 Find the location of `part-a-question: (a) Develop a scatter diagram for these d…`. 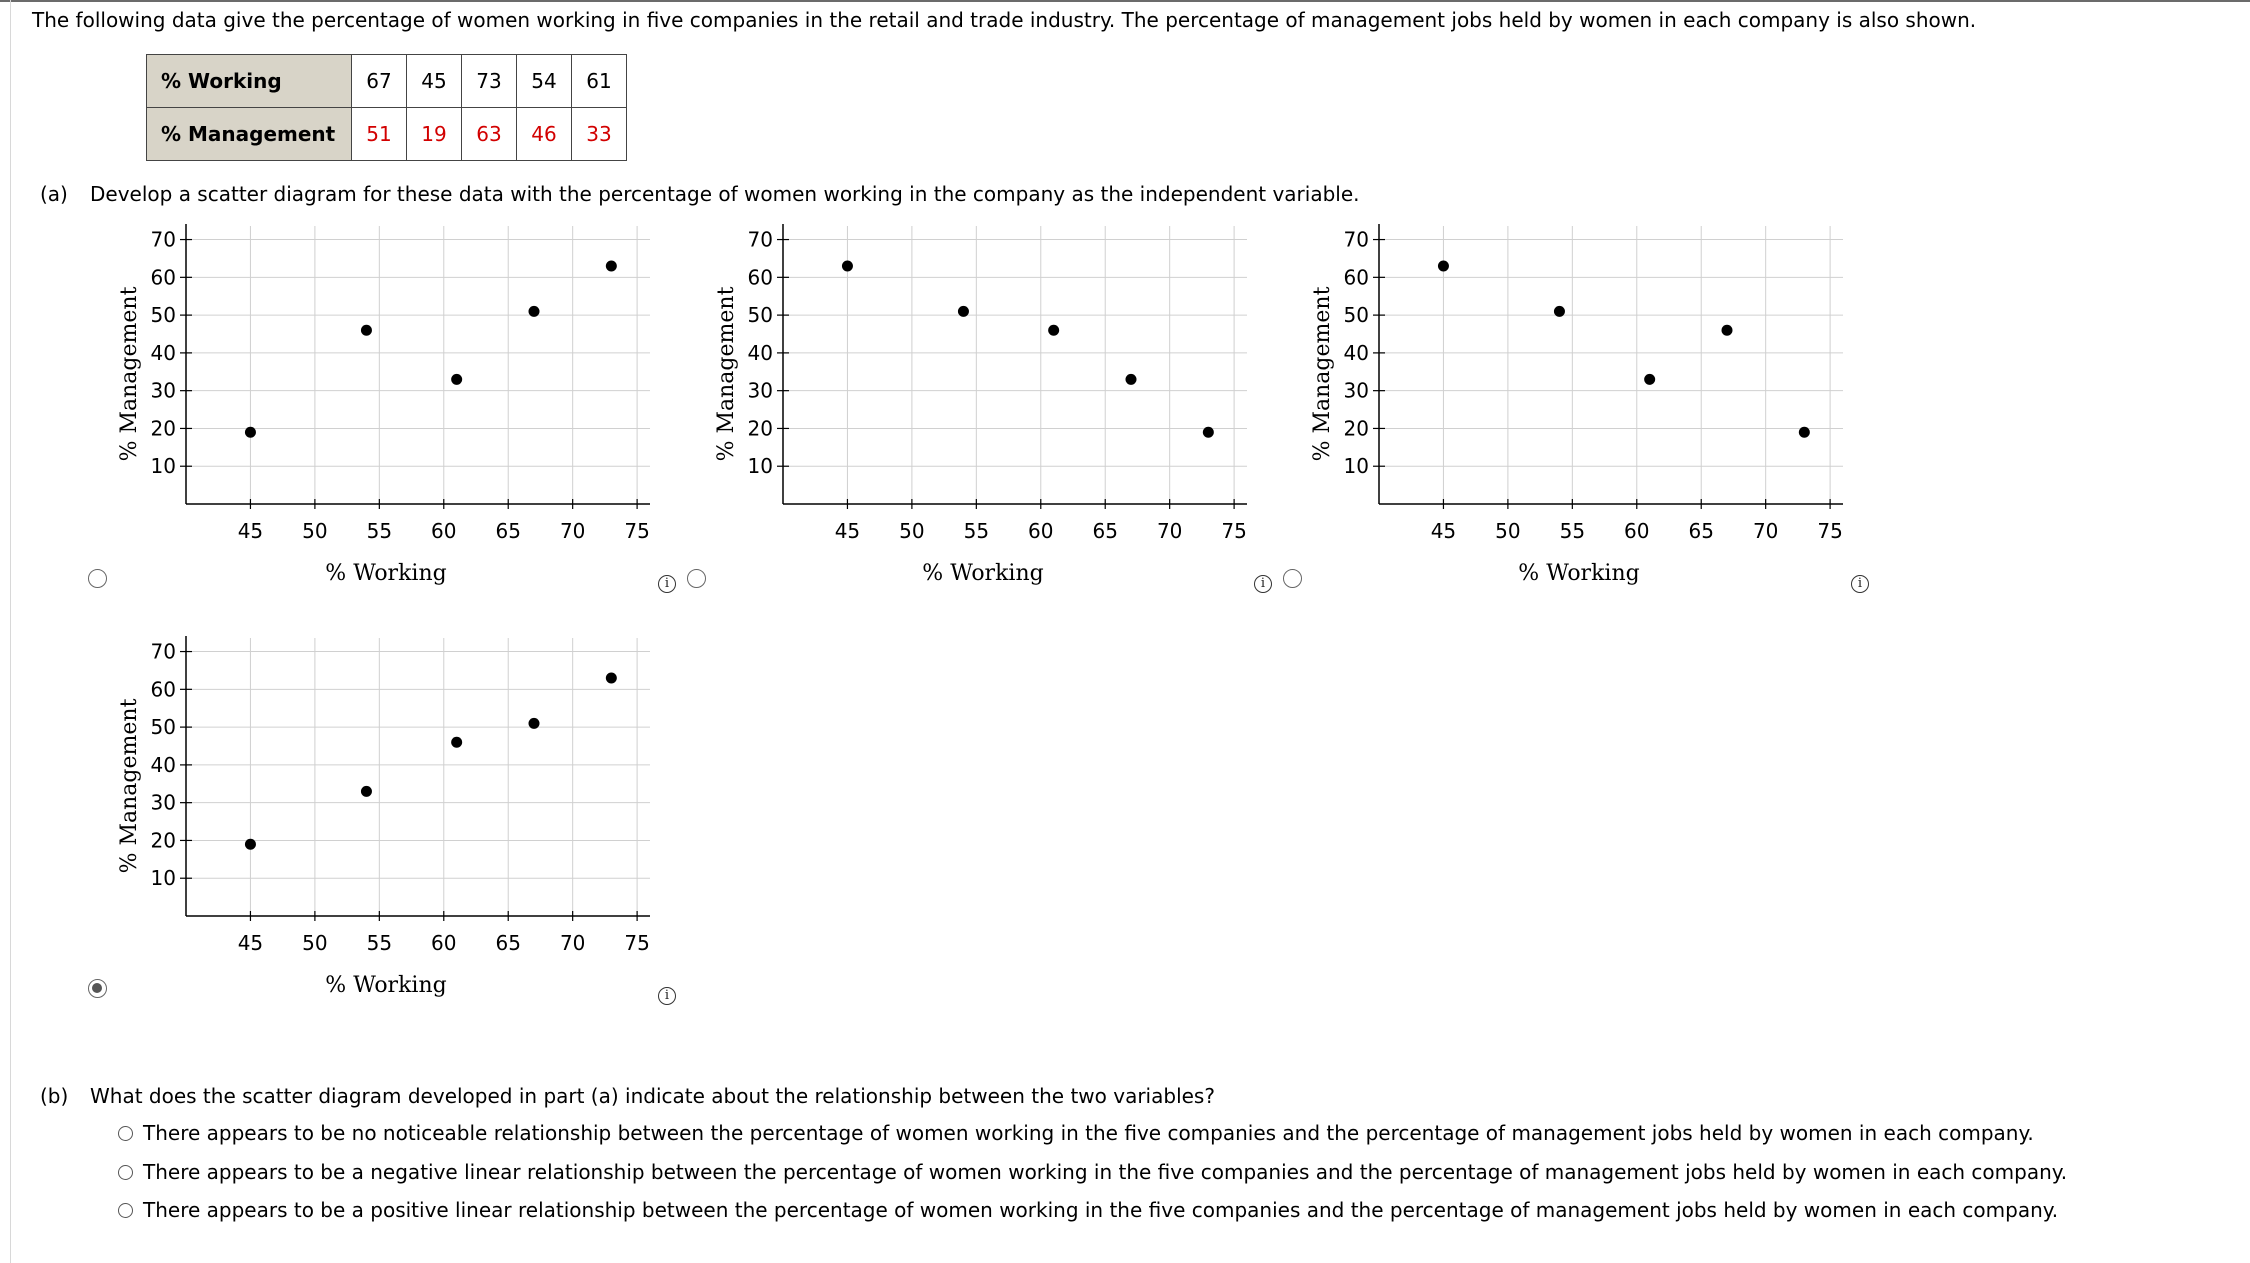

part-a-question: (a) Develop a scatter diagram for these d… is located at coordinates (700, 194).